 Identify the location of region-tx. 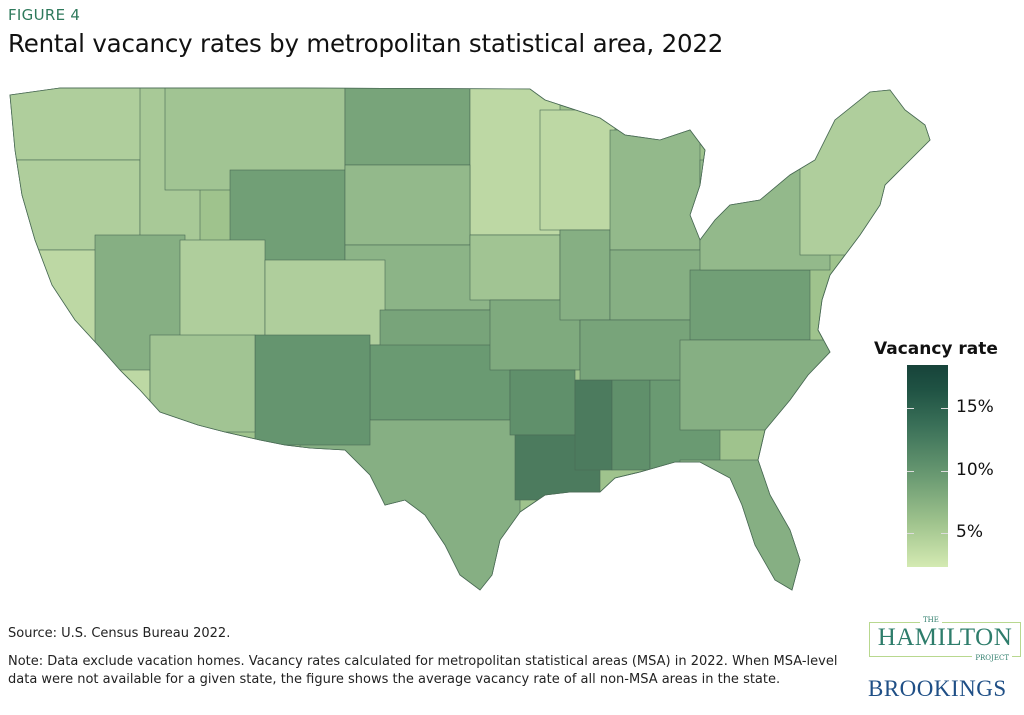
(410, 504).